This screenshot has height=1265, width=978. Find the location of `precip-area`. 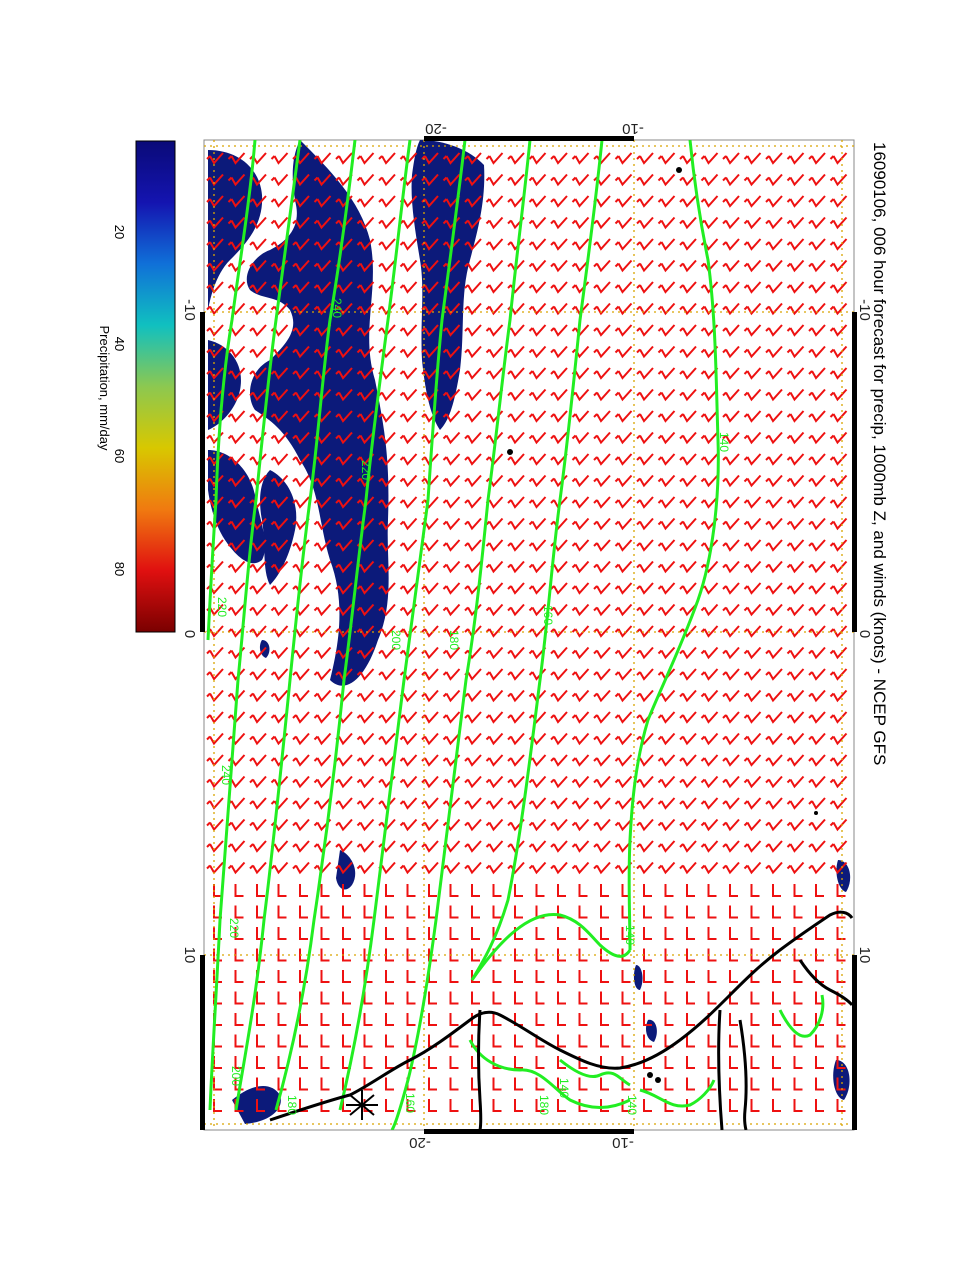

precip-area is located at coordinates (843, 876).